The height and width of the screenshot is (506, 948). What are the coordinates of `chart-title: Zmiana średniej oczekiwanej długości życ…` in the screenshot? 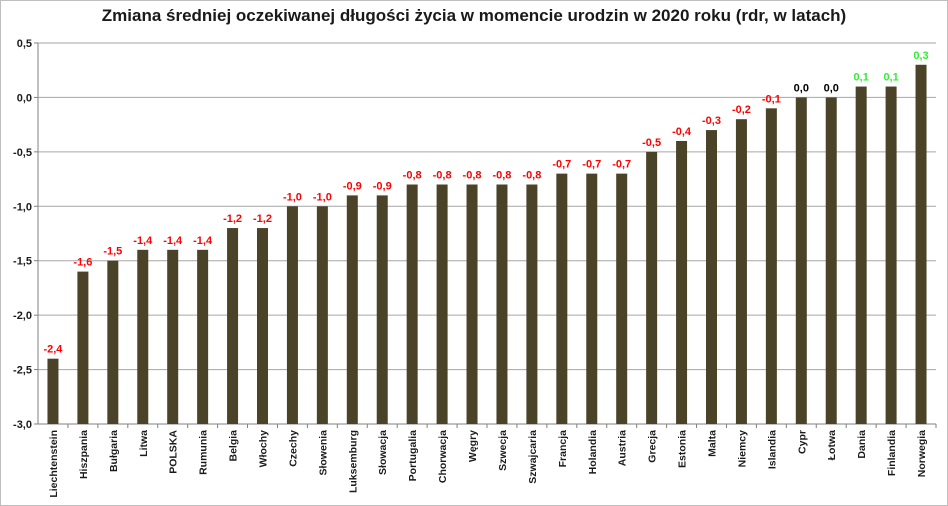 It's located at (474, 15).